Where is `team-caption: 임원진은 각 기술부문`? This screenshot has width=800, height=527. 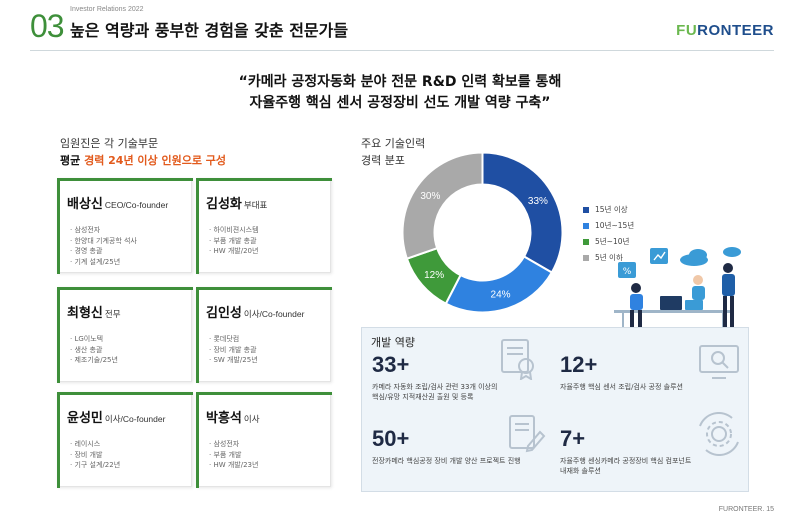
team-caption: 임원진은 각 기술부문 is located at coordinates (109, 143).